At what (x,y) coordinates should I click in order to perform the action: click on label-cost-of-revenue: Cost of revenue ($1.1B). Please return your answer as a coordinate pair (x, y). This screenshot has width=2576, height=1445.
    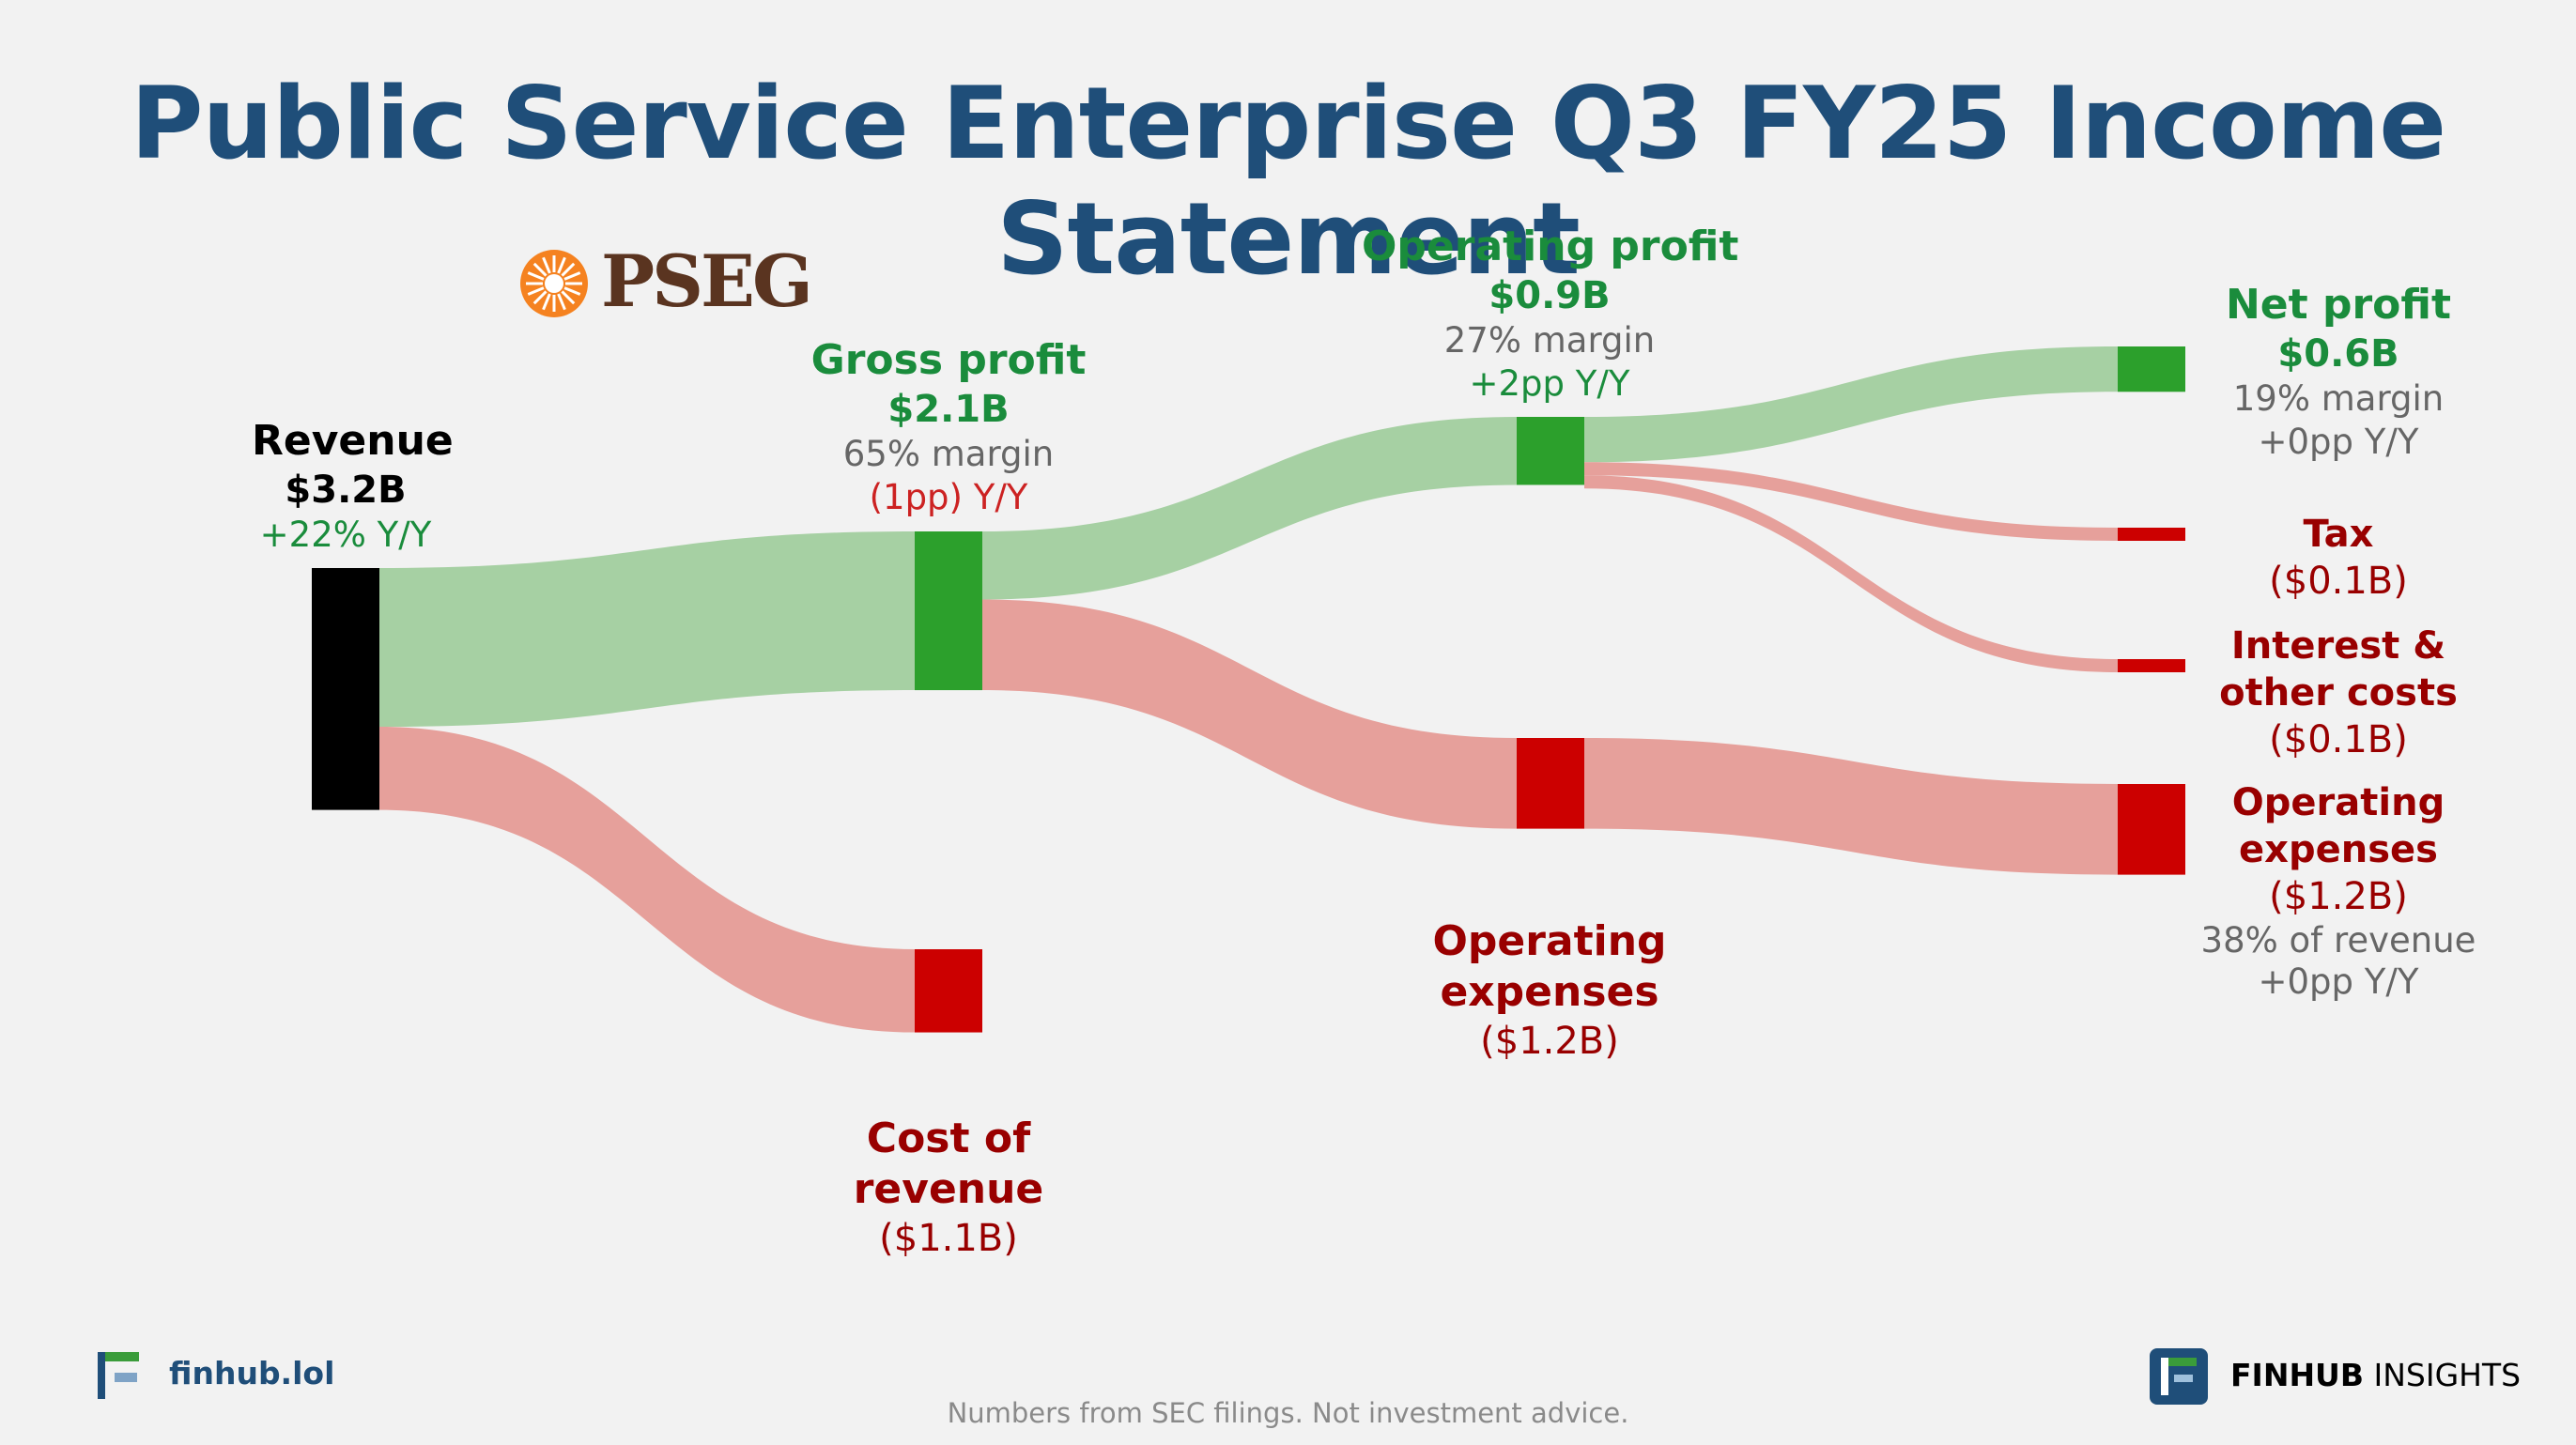
    Looking at the image, I should click on (948, 1188).